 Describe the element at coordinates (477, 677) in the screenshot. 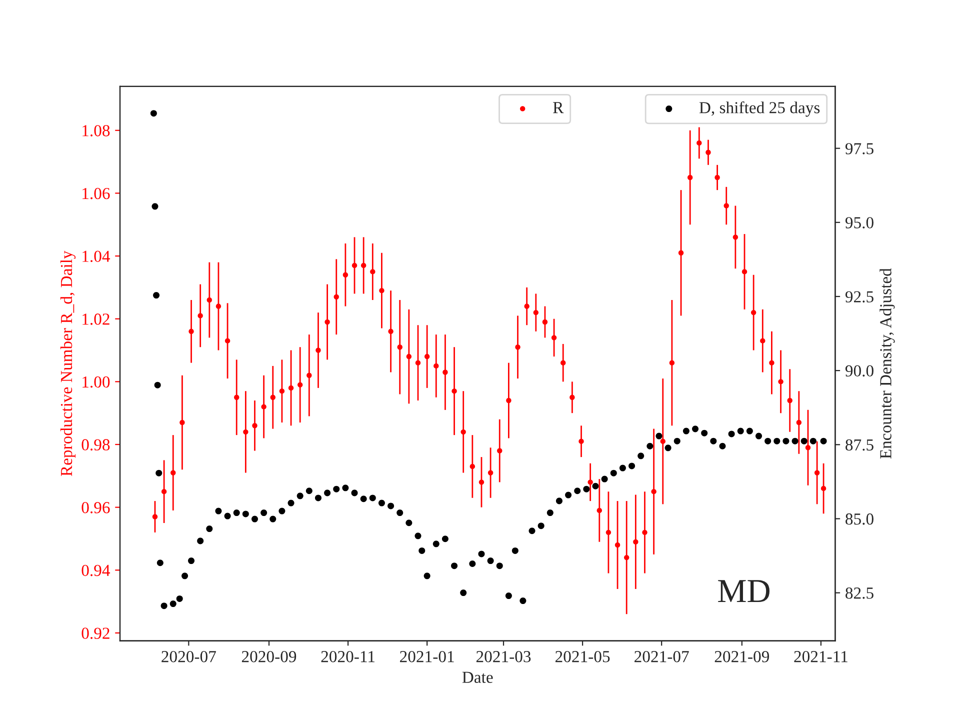

I see `x-axis-title: Date` at that location.